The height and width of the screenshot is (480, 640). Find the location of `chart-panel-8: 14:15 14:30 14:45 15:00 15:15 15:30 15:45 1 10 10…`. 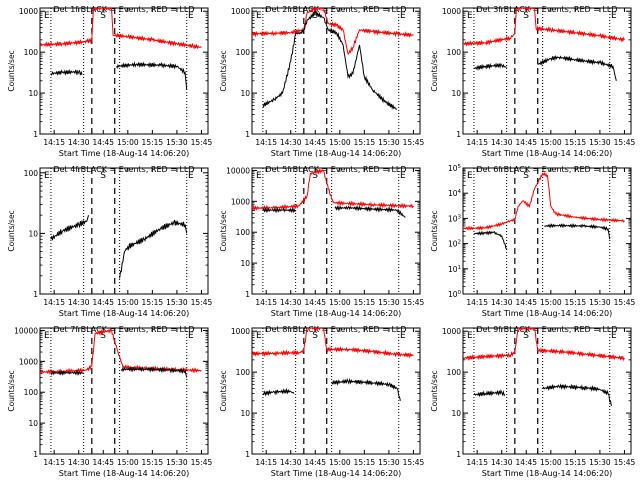

chart-panel-8: 14:15 14:30 14:45 15:00 15:15 15:30 15:45 1 10 10… is located at coordinates (321, 401).